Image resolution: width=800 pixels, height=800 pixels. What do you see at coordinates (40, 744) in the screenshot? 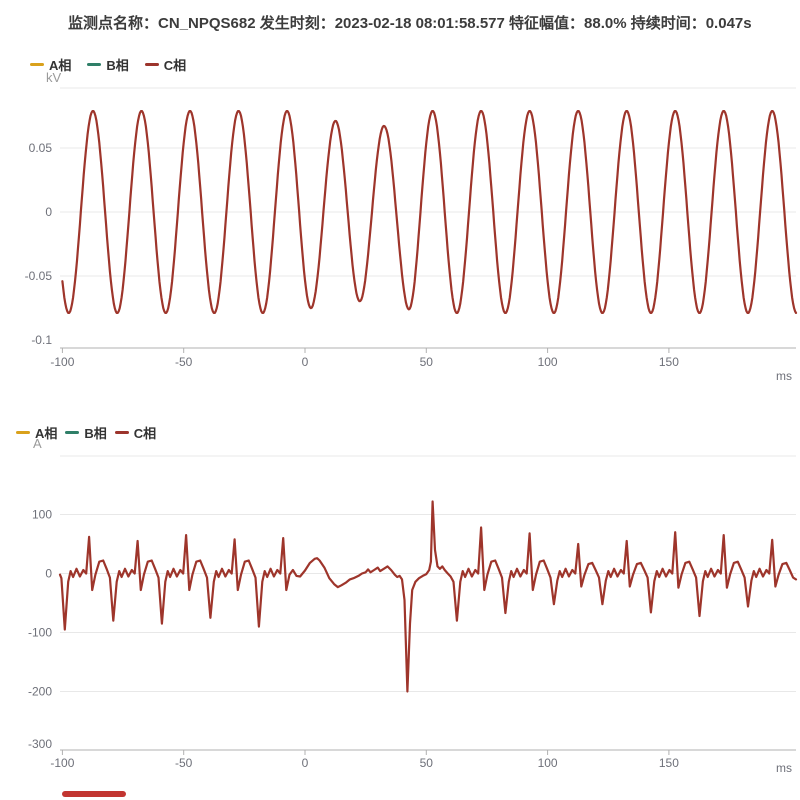
I see `y-tick-label: -300` at bounding box center [40, 744].